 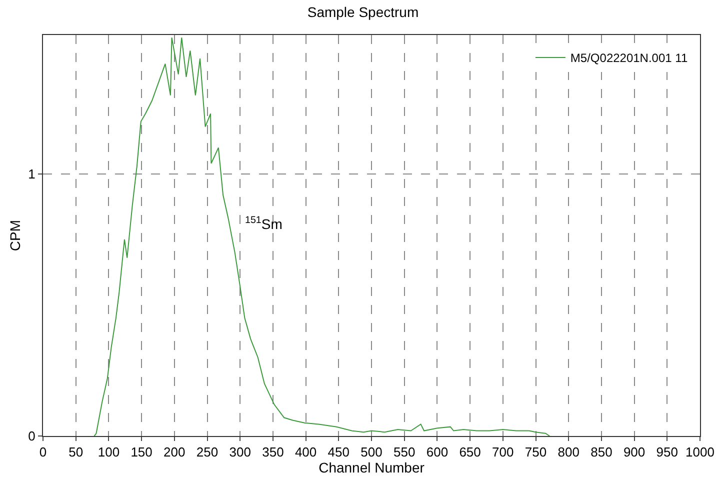 I want to click on x-tick-label: 350, so click(x=273, y=452).